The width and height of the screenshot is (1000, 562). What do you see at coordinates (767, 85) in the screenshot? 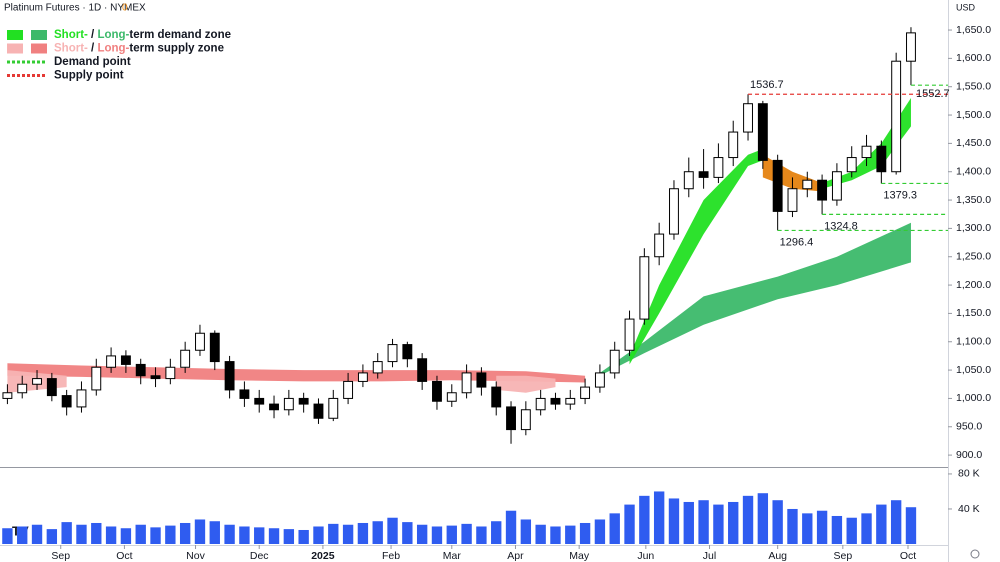
I see `level-label: 1536.7` at bounding box center [767, 85].